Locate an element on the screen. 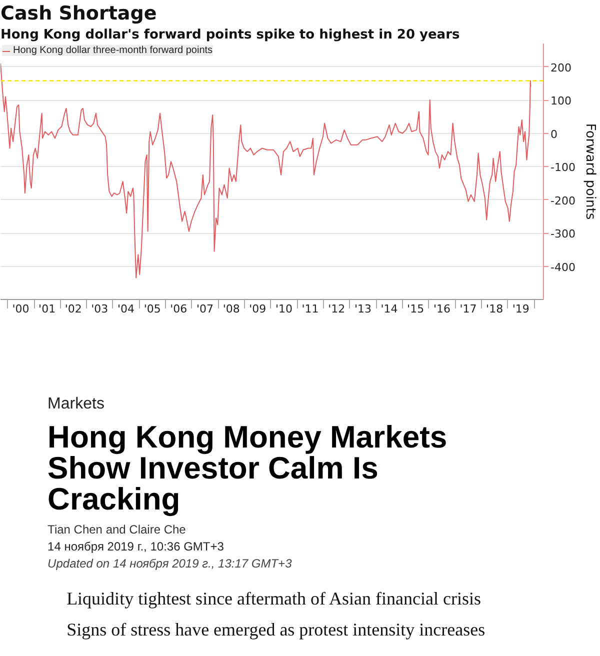 The height and width of the screenshot is (656, 600). y-tick-label: -400 is located at coordinates (563, 267).